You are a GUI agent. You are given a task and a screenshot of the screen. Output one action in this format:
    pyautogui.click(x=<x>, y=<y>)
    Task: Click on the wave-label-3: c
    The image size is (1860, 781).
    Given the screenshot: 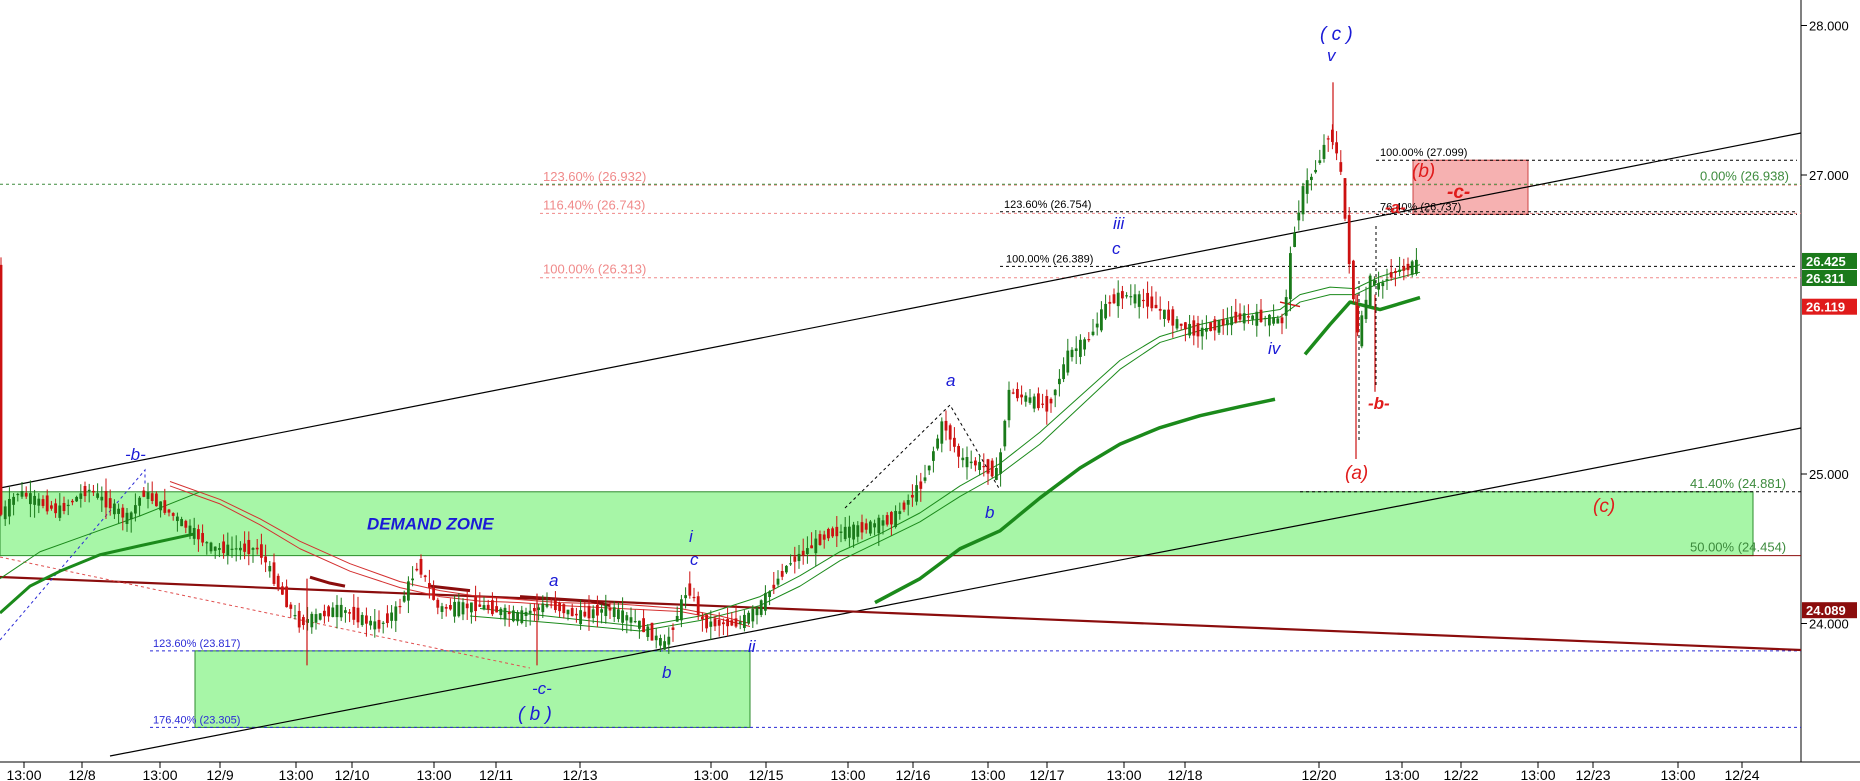 What is the action you would take?
    pyautogui.click(x=1116, y=248)
    